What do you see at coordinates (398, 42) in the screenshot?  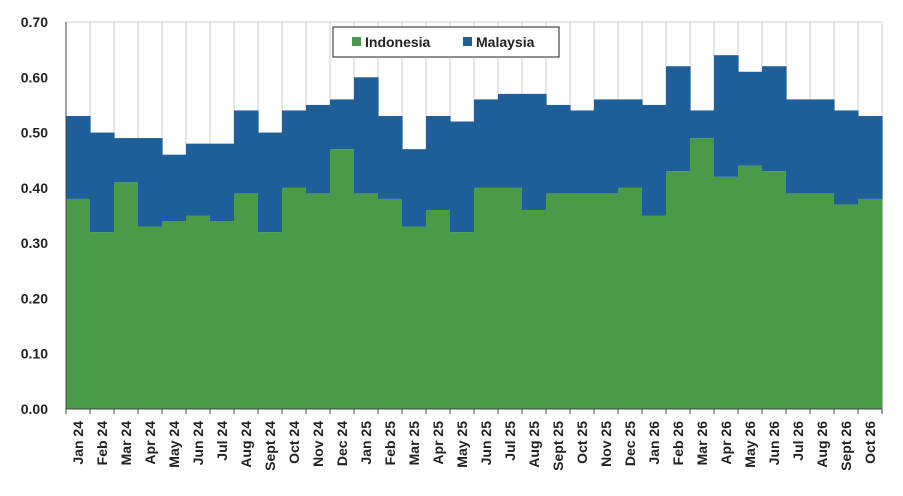 I see `legend-label-indonesia: Indonesia` at bounding box center [398, 42].